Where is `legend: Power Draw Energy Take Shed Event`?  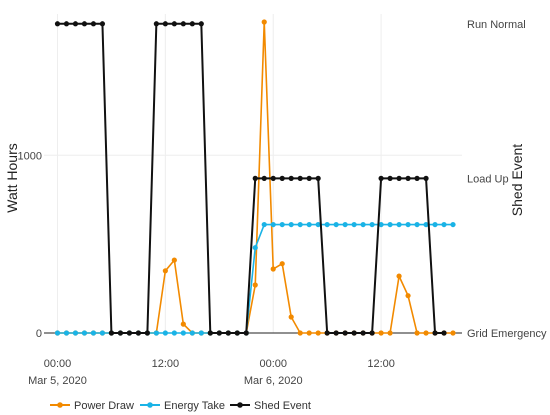
legend: Power Draw Energy Take Shed Event is located at coordinates (180, 406).